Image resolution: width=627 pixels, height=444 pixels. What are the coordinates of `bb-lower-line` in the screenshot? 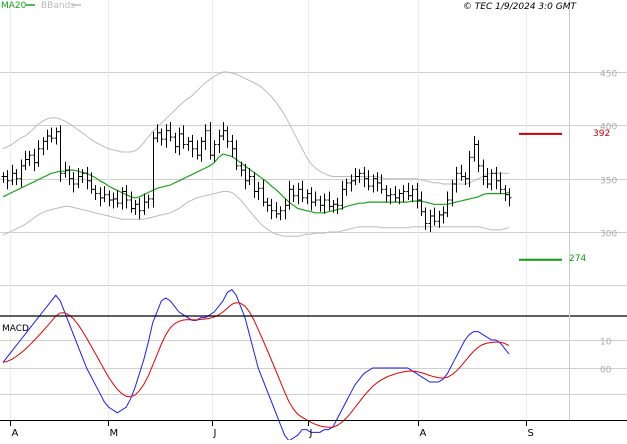 It's located at (256, 214).